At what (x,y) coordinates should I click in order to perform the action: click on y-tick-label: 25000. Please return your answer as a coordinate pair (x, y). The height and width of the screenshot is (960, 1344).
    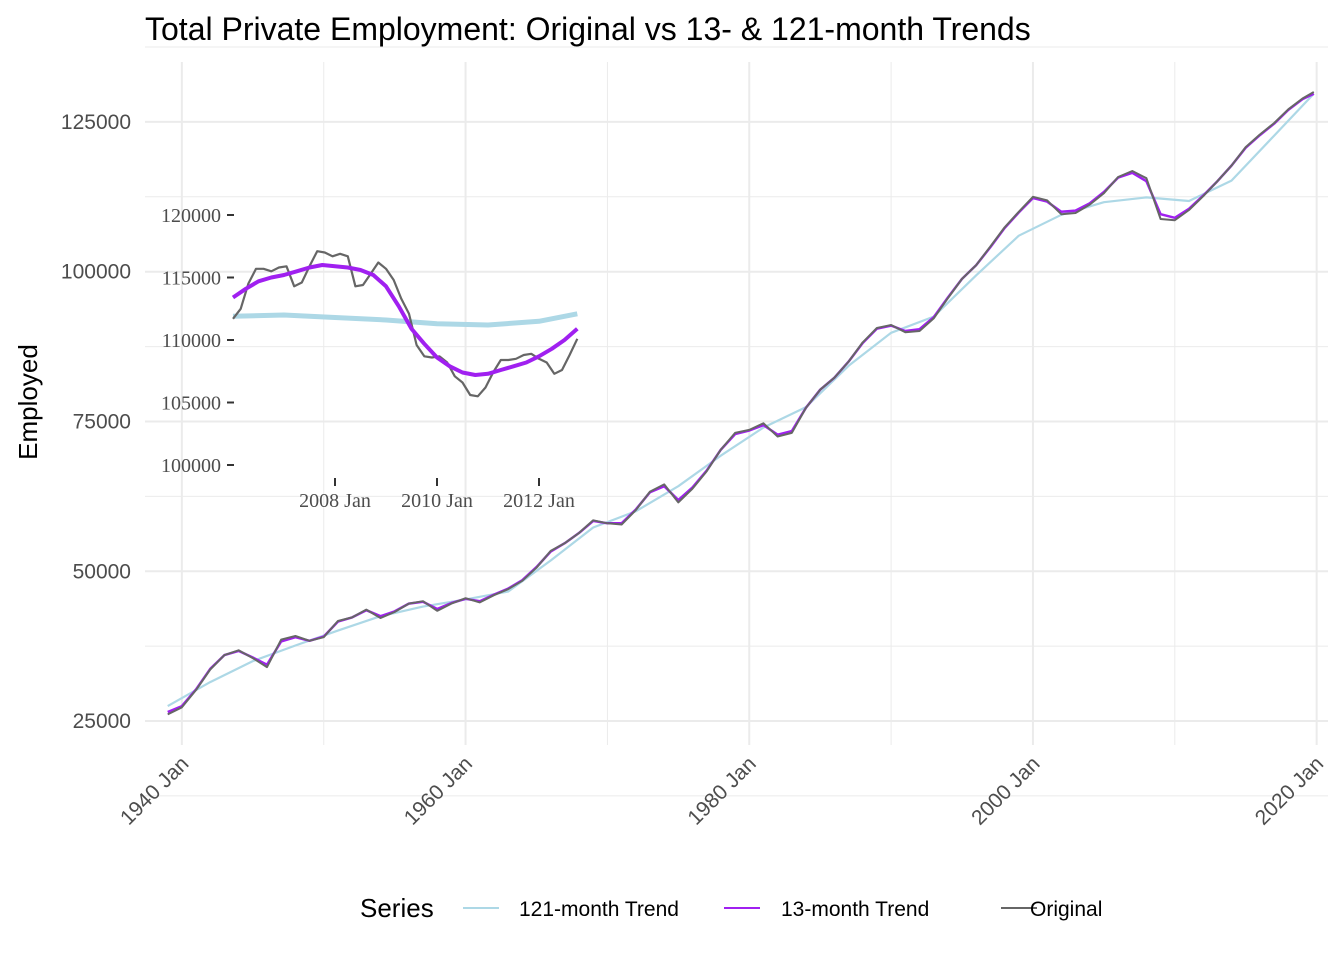
    Looking at the image, I should click on (102, 721).